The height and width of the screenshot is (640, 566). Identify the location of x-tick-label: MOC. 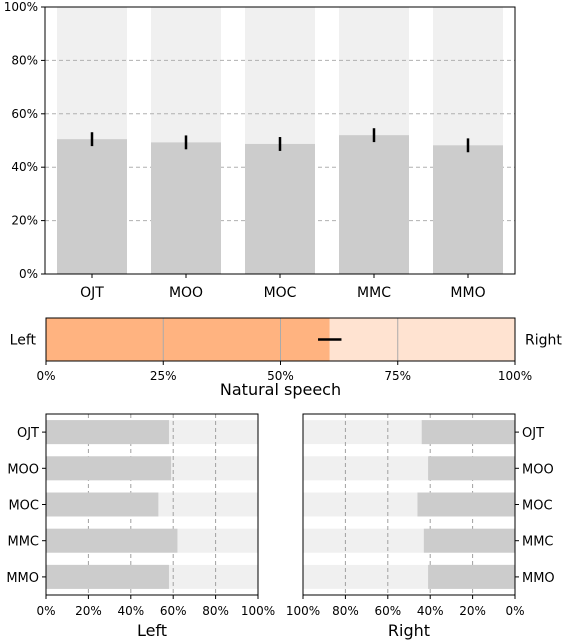
(280, 293).